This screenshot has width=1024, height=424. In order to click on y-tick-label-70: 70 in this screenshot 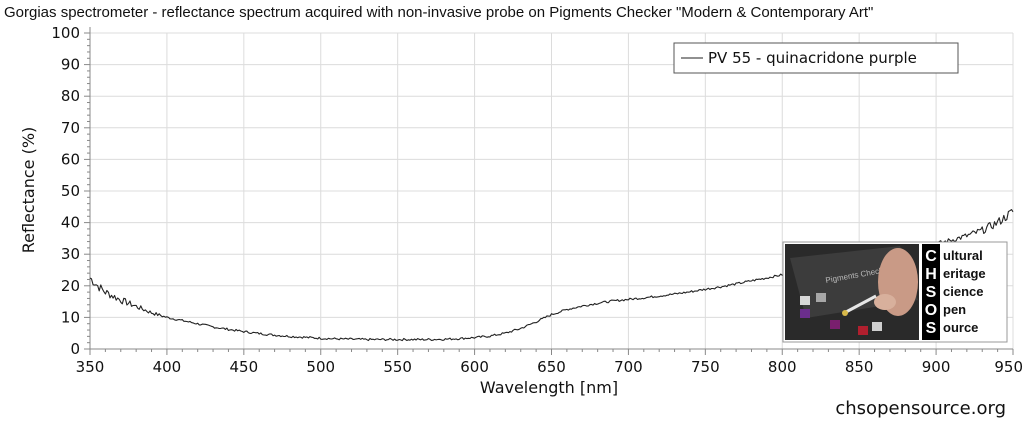, I will do `click(70, 128)`.